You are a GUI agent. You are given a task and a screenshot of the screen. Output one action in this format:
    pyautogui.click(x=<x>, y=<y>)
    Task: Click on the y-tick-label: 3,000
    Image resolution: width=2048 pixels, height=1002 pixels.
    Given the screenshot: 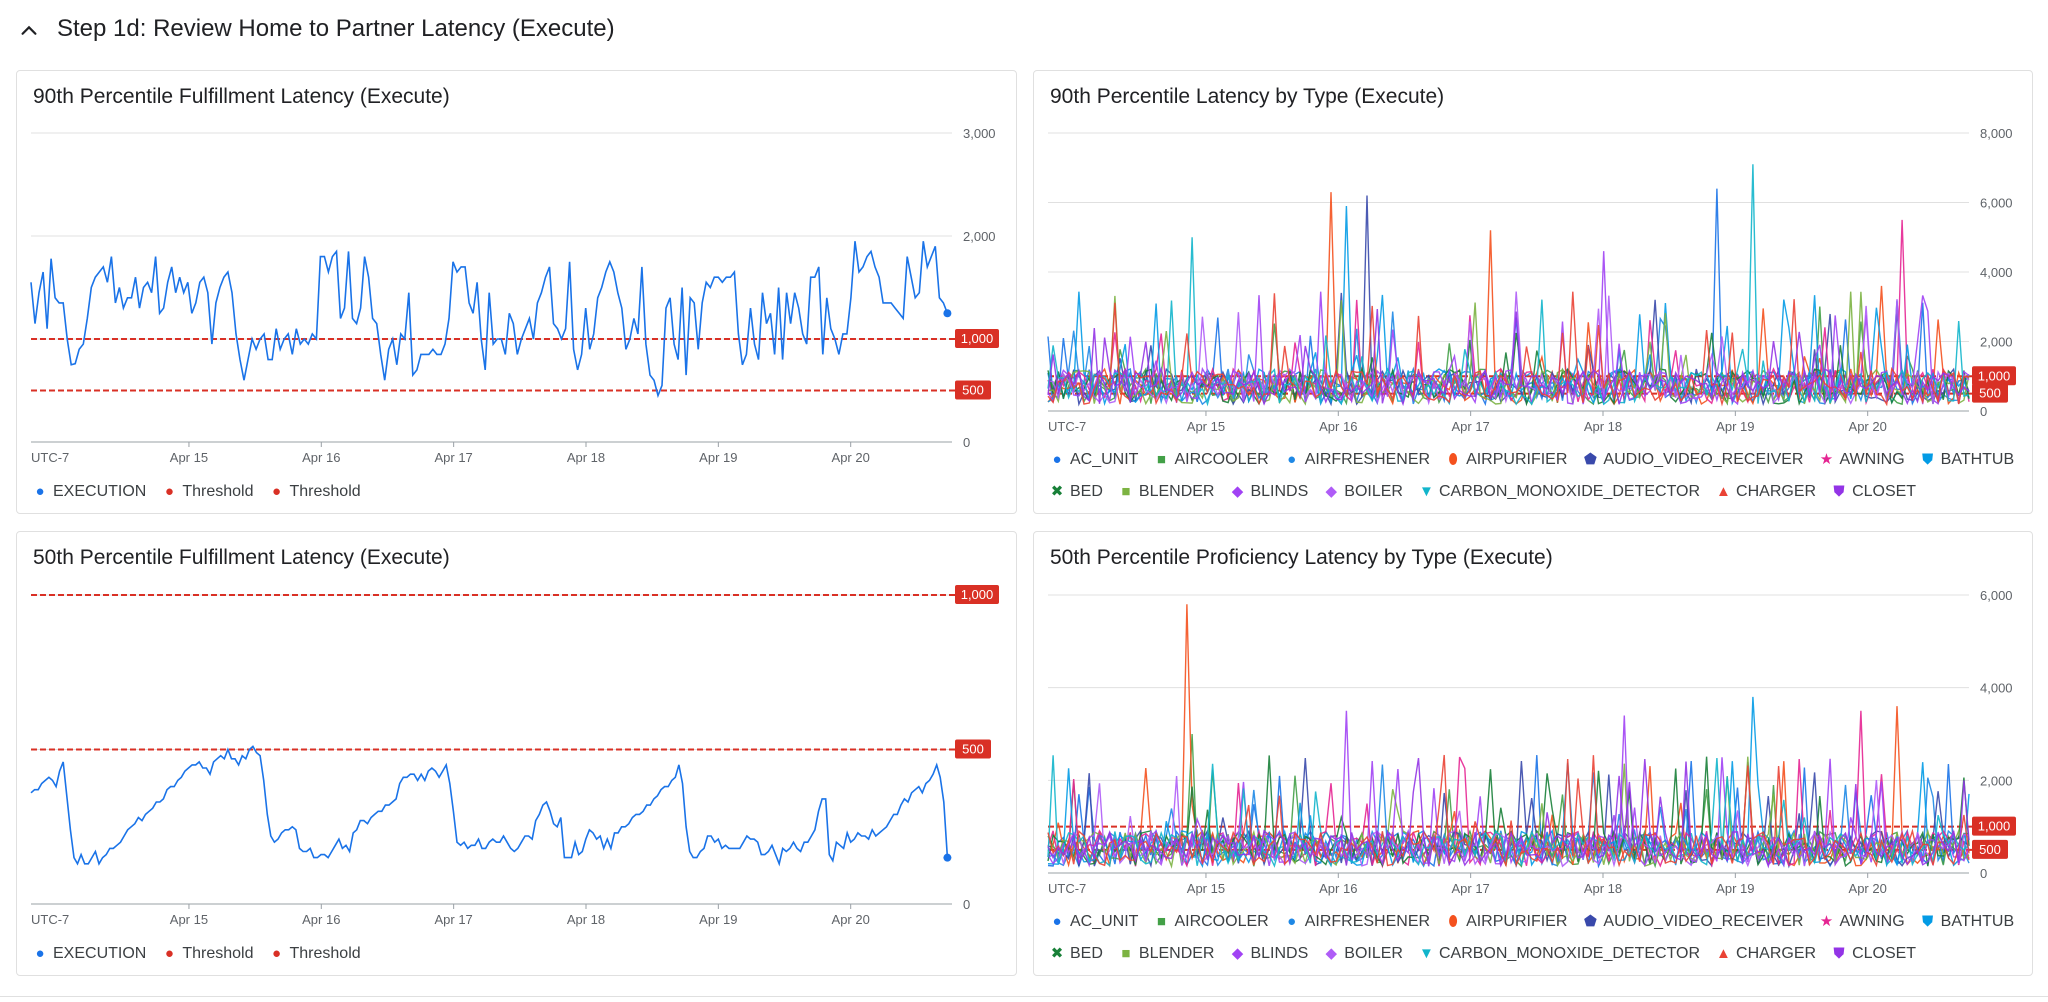 What is the action you would take?
    pyautogui.click(x=979, y=133)
    